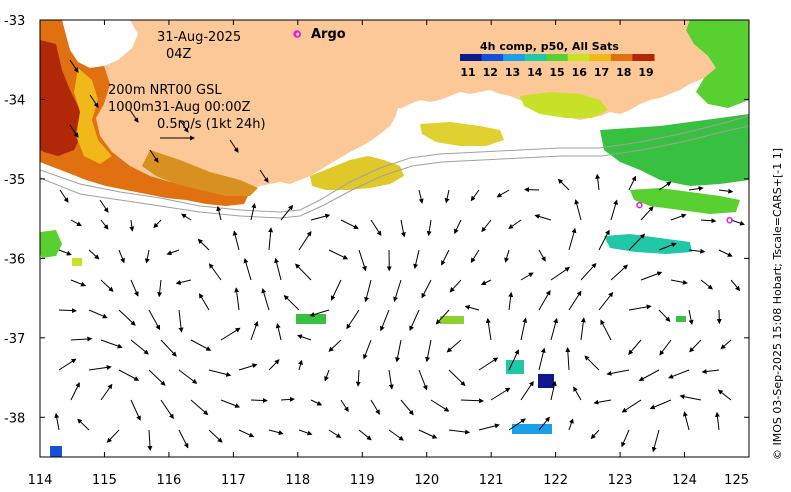 This screenshot has height=492, width=791. What do you see at coordinates (426, 480) in the screenshot?
I see `x-tick-label: 120` at bounding box center [426, 480].